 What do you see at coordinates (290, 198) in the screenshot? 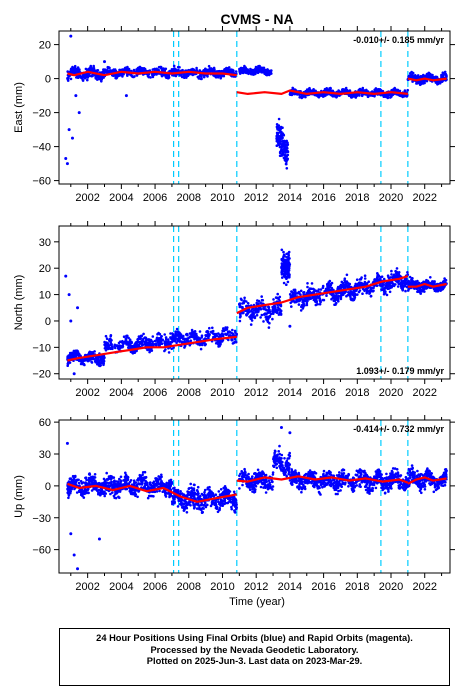
I see `x-tick-label: 2014` at bounding box center [290, 198].